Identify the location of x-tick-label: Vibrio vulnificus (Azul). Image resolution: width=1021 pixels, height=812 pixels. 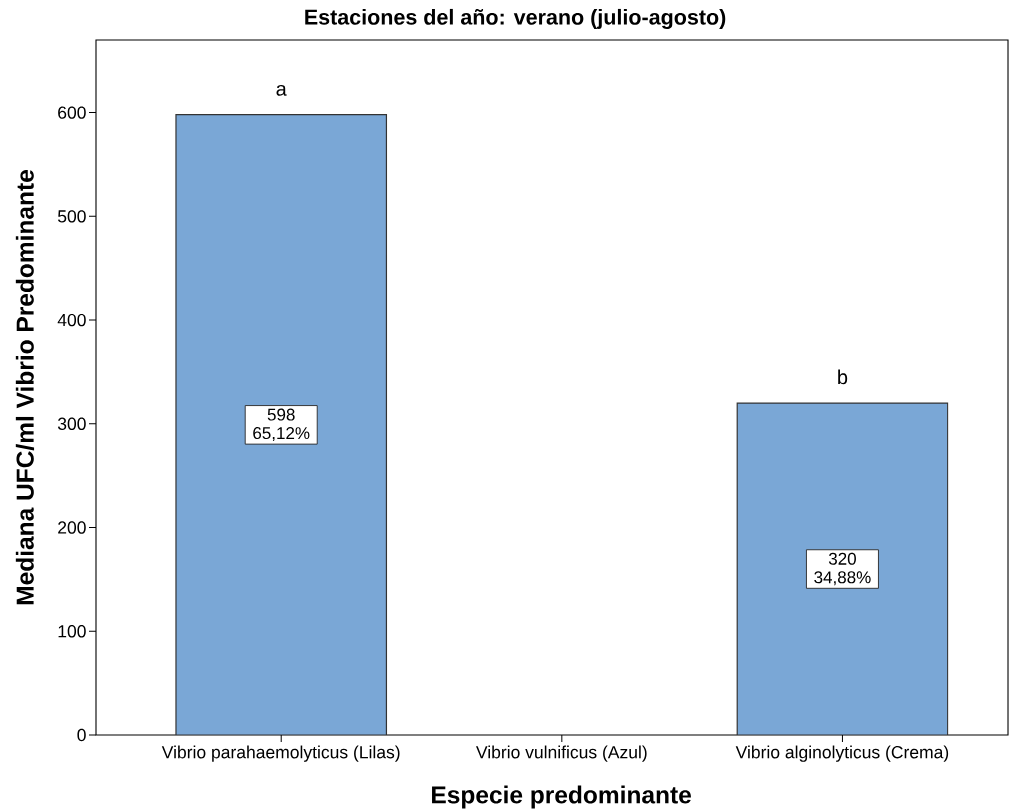
(561, 753).